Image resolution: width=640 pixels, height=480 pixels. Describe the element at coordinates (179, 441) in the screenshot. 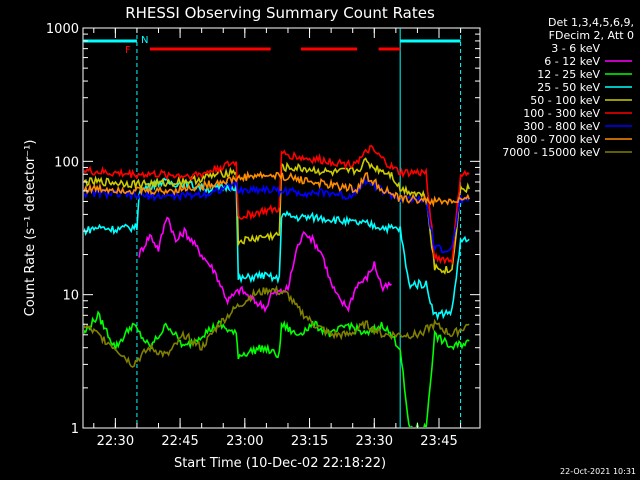

I see `x-tick-label: 22:45` at that location.